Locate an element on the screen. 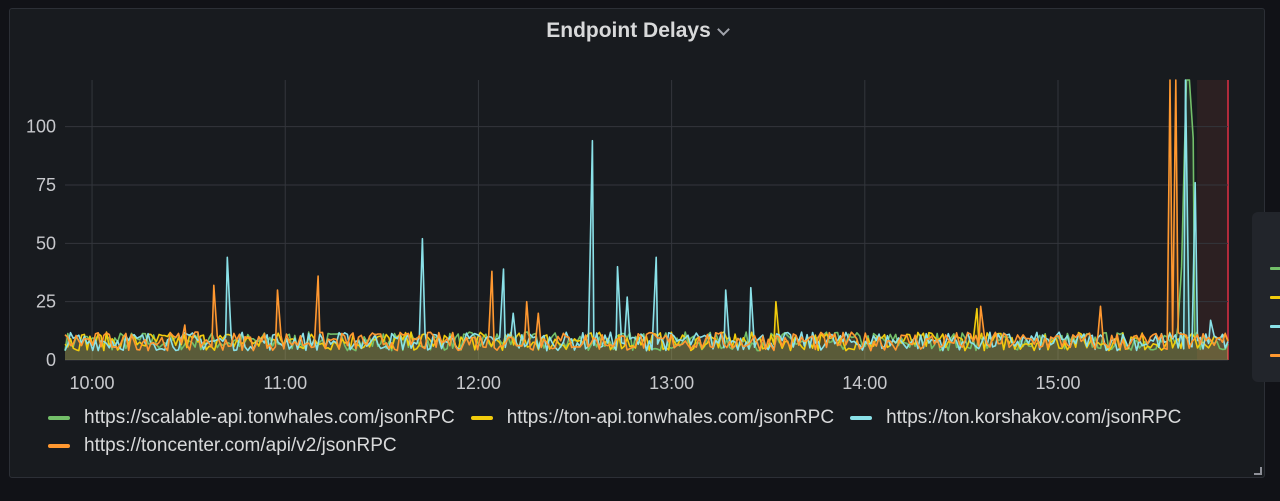 The image size is (1280, 501). legend-item: https://ton.korshakov.com/jsonRPC is located at coordinates (1015, 418).